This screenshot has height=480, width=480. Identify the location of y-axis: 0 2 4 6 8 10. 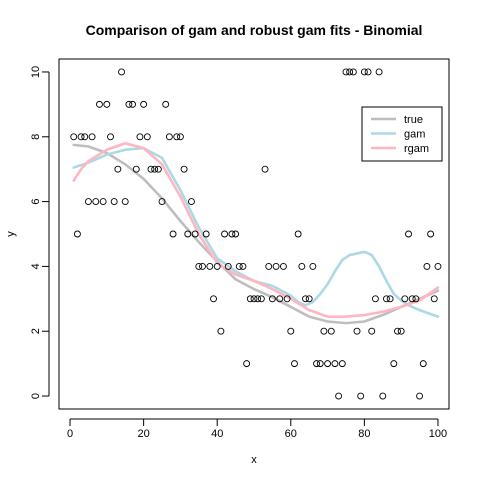
(40, 232).